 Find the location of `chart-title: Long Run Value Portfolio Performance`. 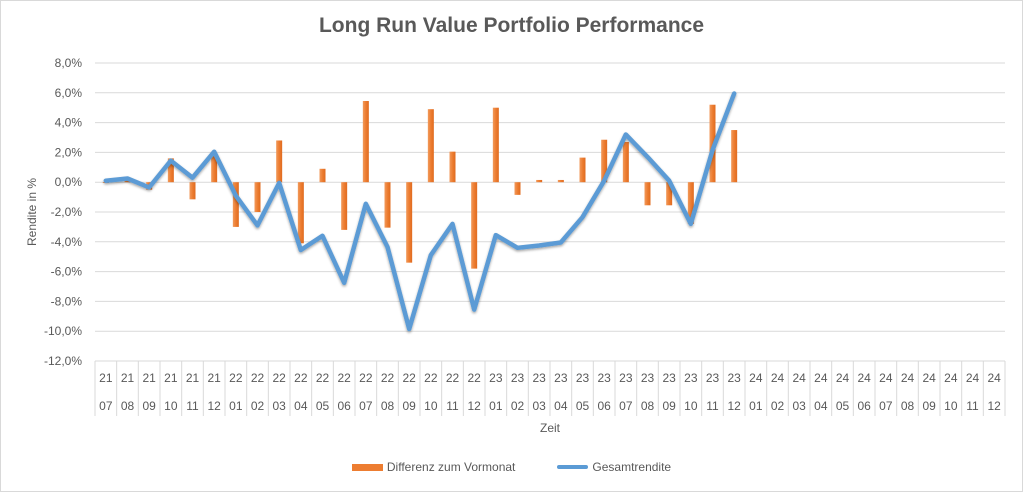

chart-title: Long Run Value Portfolio Performance is located at coordinates (511, 25).